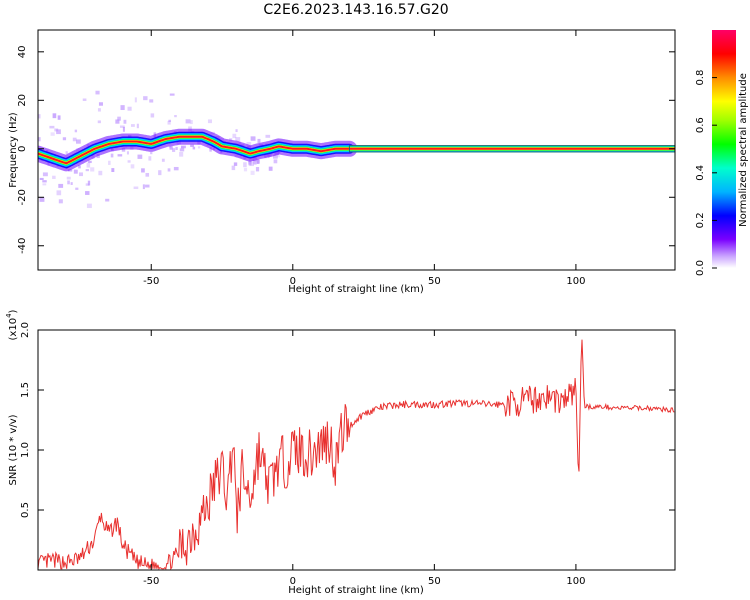 The height and width of the screenshot is (600, 750). Describe the element at coordinates (22, 51) in the screenshot. I see `y-tick-label: 40` at that location.